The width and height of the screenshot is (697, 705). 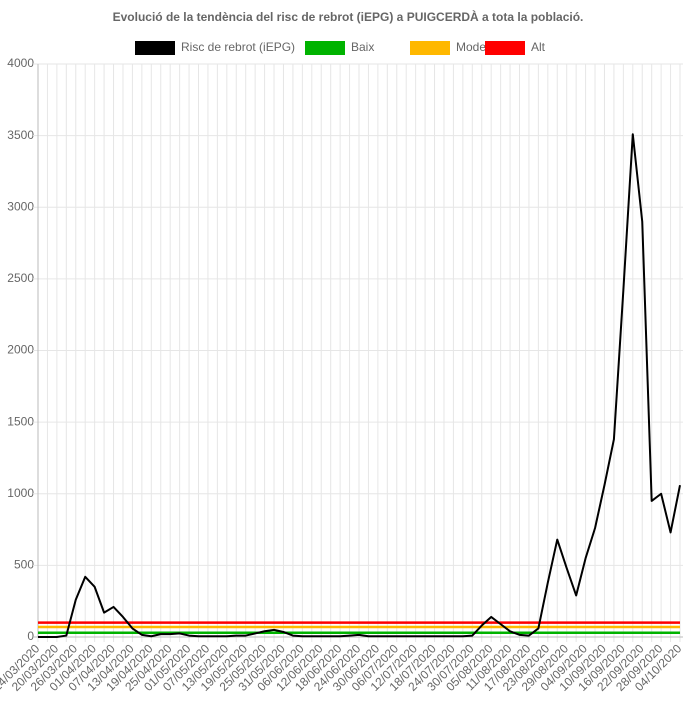 I want to click on y-tick-label: 500, so click(x=24, y=565).